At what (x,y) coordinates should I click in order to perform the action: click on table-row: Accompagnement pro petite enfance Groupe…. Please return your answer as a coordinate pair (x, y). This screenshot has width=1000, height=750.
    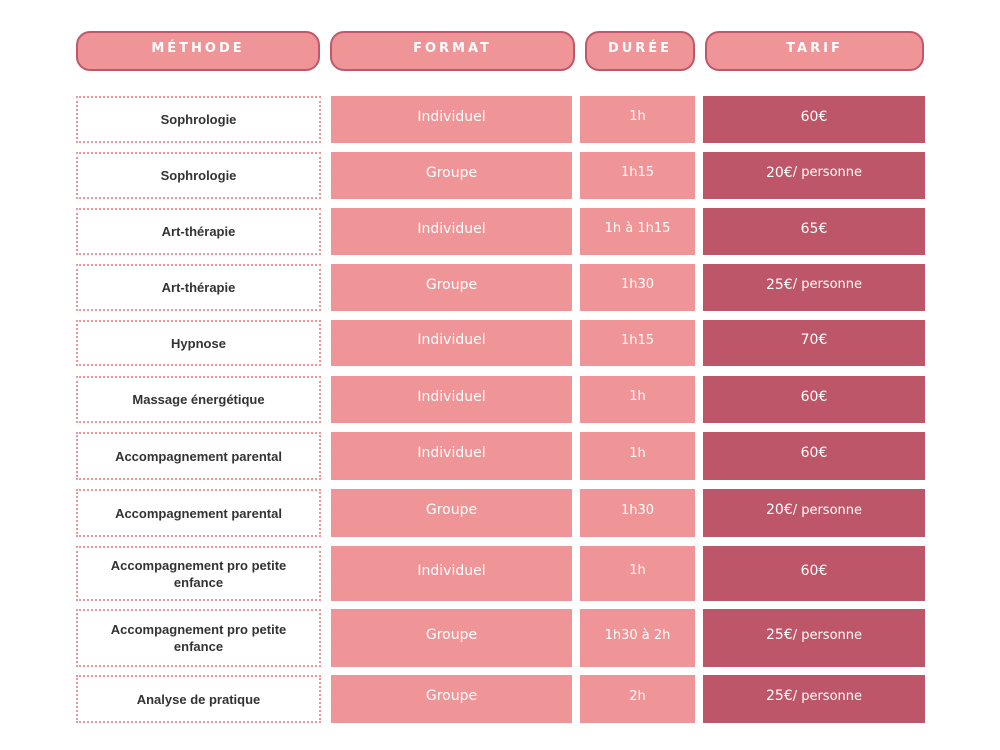
    Looking at the image, I should click on (500, 638).